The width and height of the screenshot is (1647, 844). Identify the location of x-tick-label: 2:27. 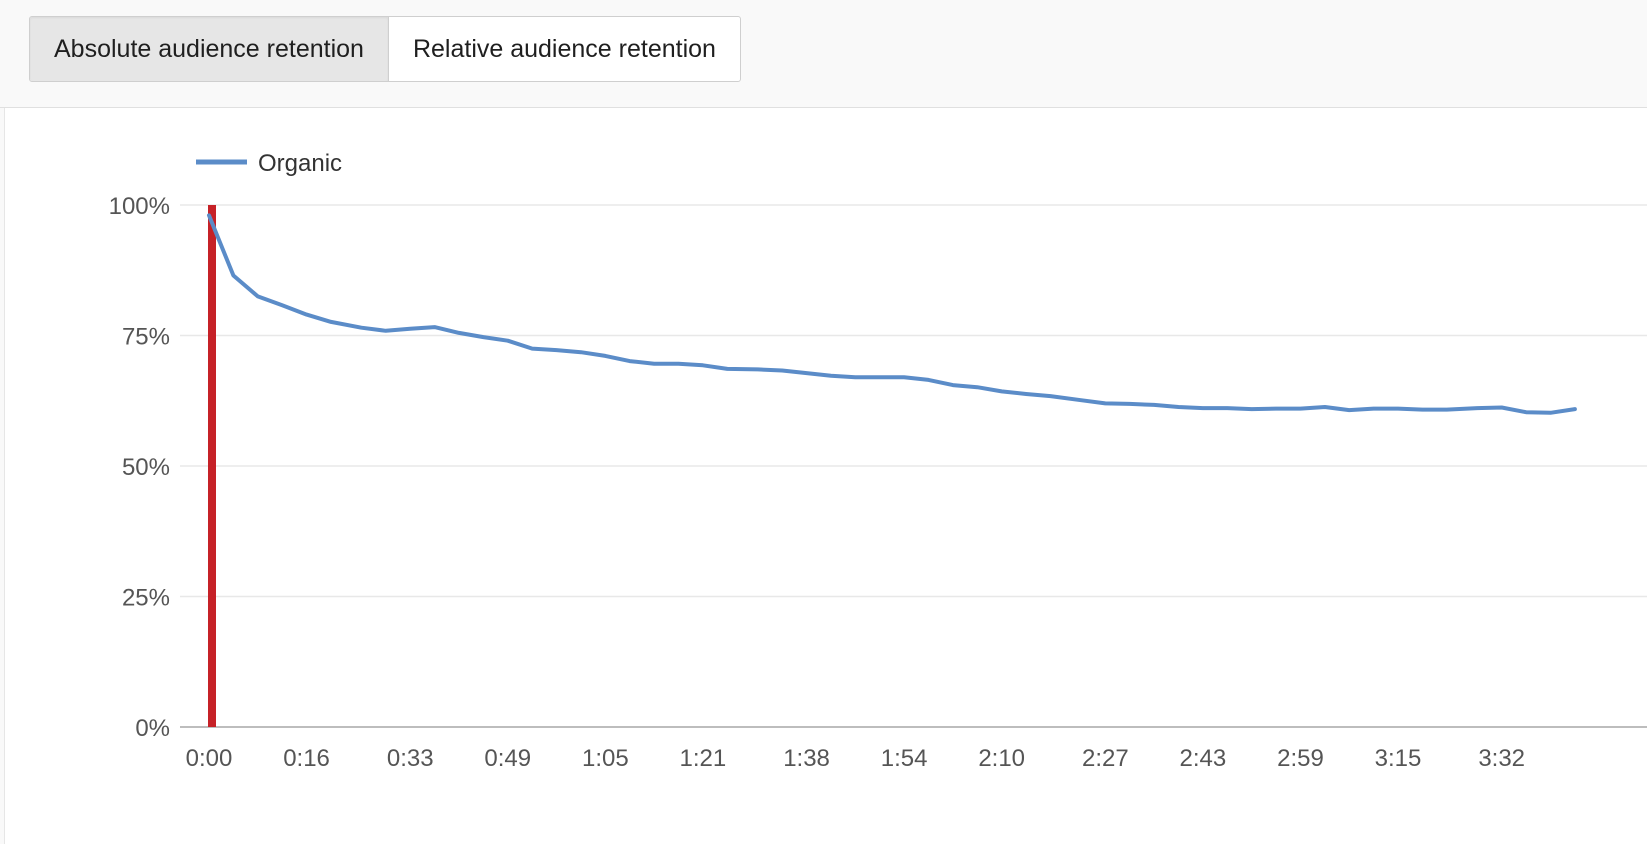
(1105, 758).